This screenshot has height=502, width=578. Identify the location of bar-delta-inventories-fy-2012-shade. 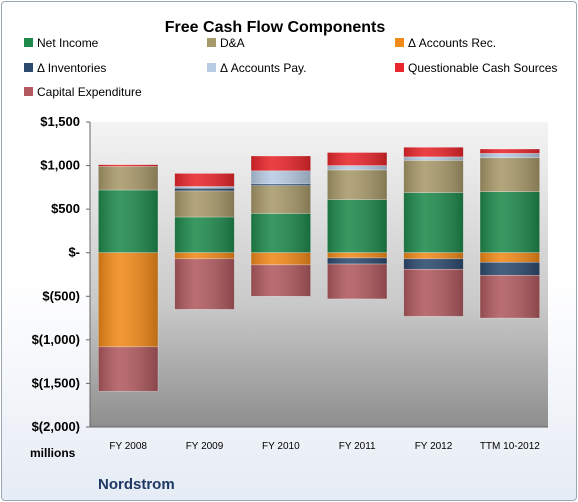
(433, 264).